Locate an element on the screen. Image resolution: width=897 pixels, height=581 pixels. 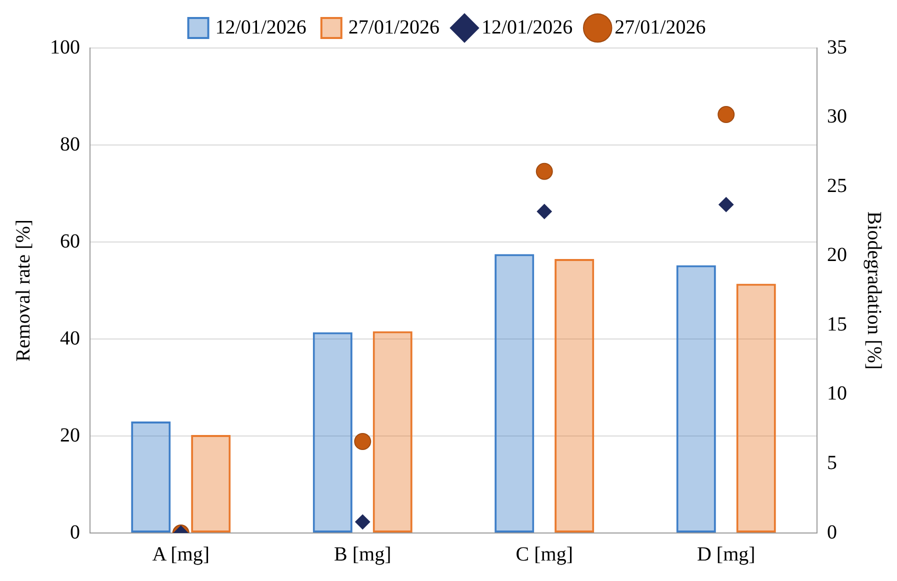
y2-tick-label: 30 is located at coordinates (837, 117).